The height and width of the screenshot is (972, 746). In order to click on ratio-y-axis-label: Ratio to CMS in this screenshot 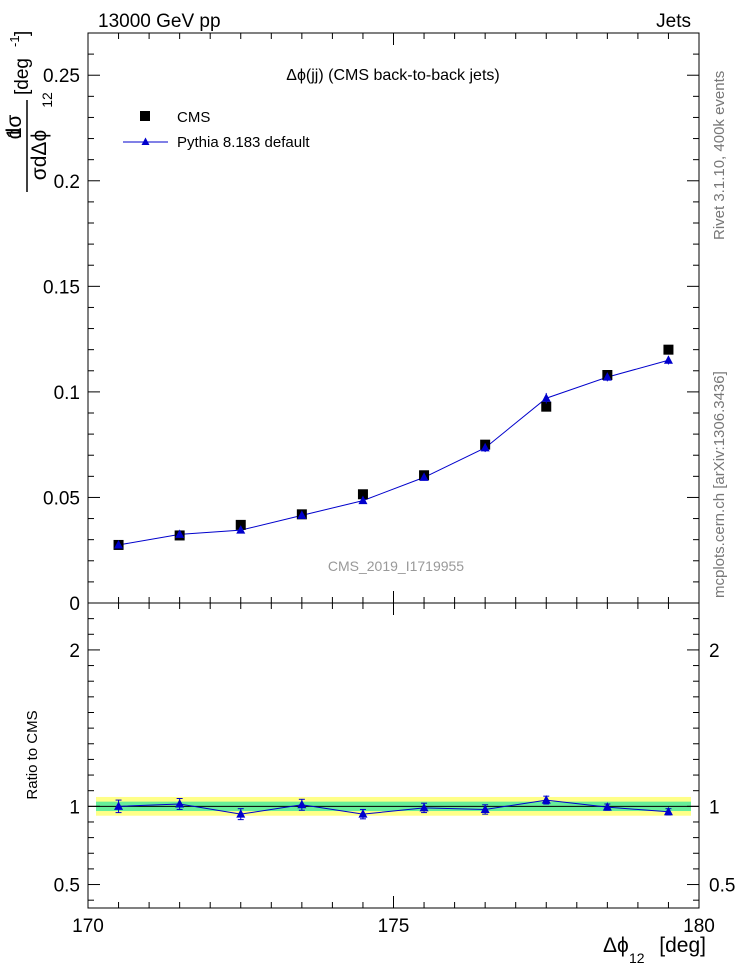, I will do `click(32, 754)`.